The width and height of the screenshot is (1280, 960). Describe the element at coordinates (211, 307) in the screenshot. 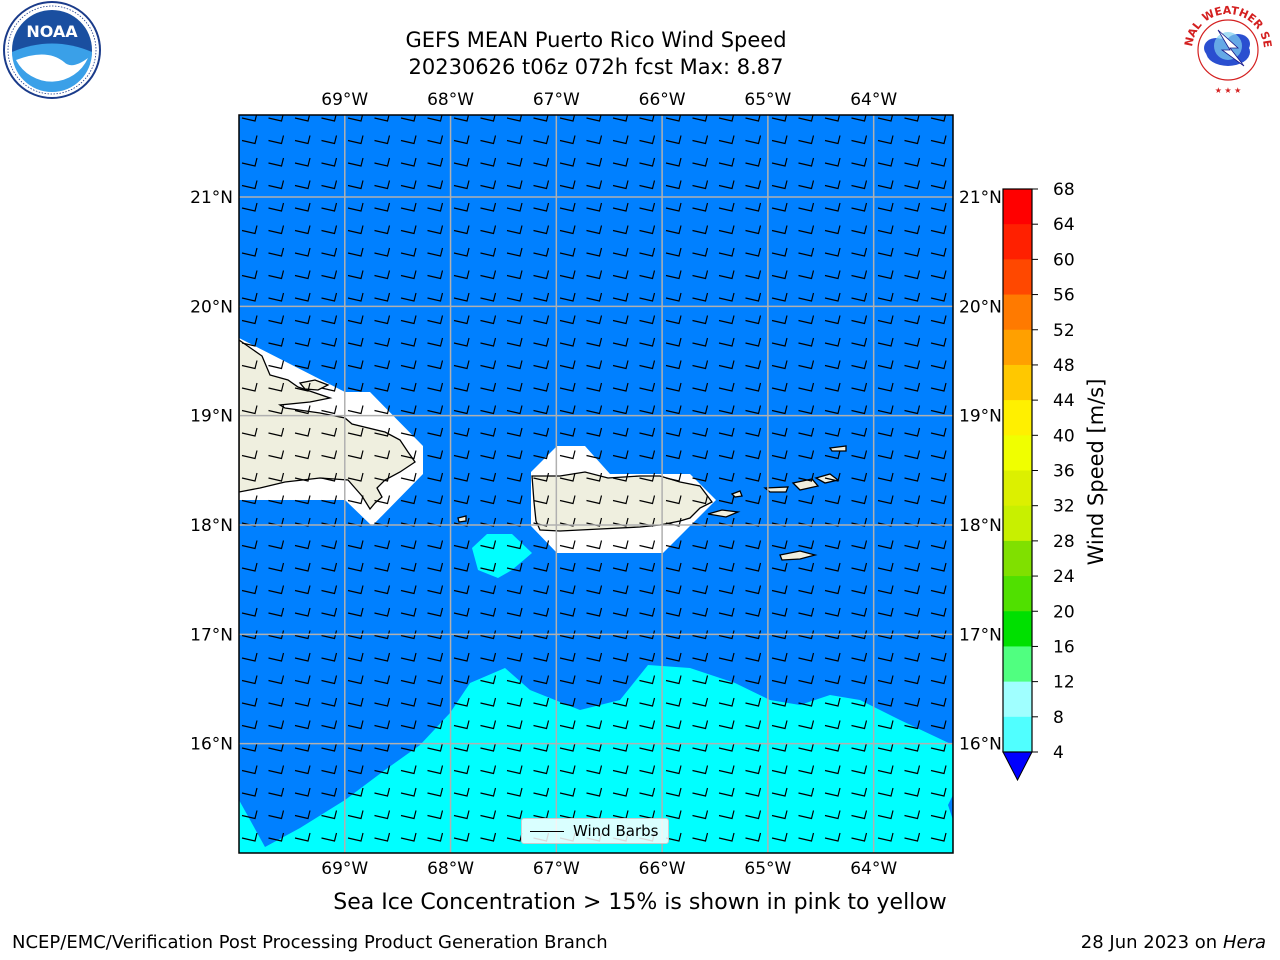

I see `lat-tick-label: 20°N` at that location.